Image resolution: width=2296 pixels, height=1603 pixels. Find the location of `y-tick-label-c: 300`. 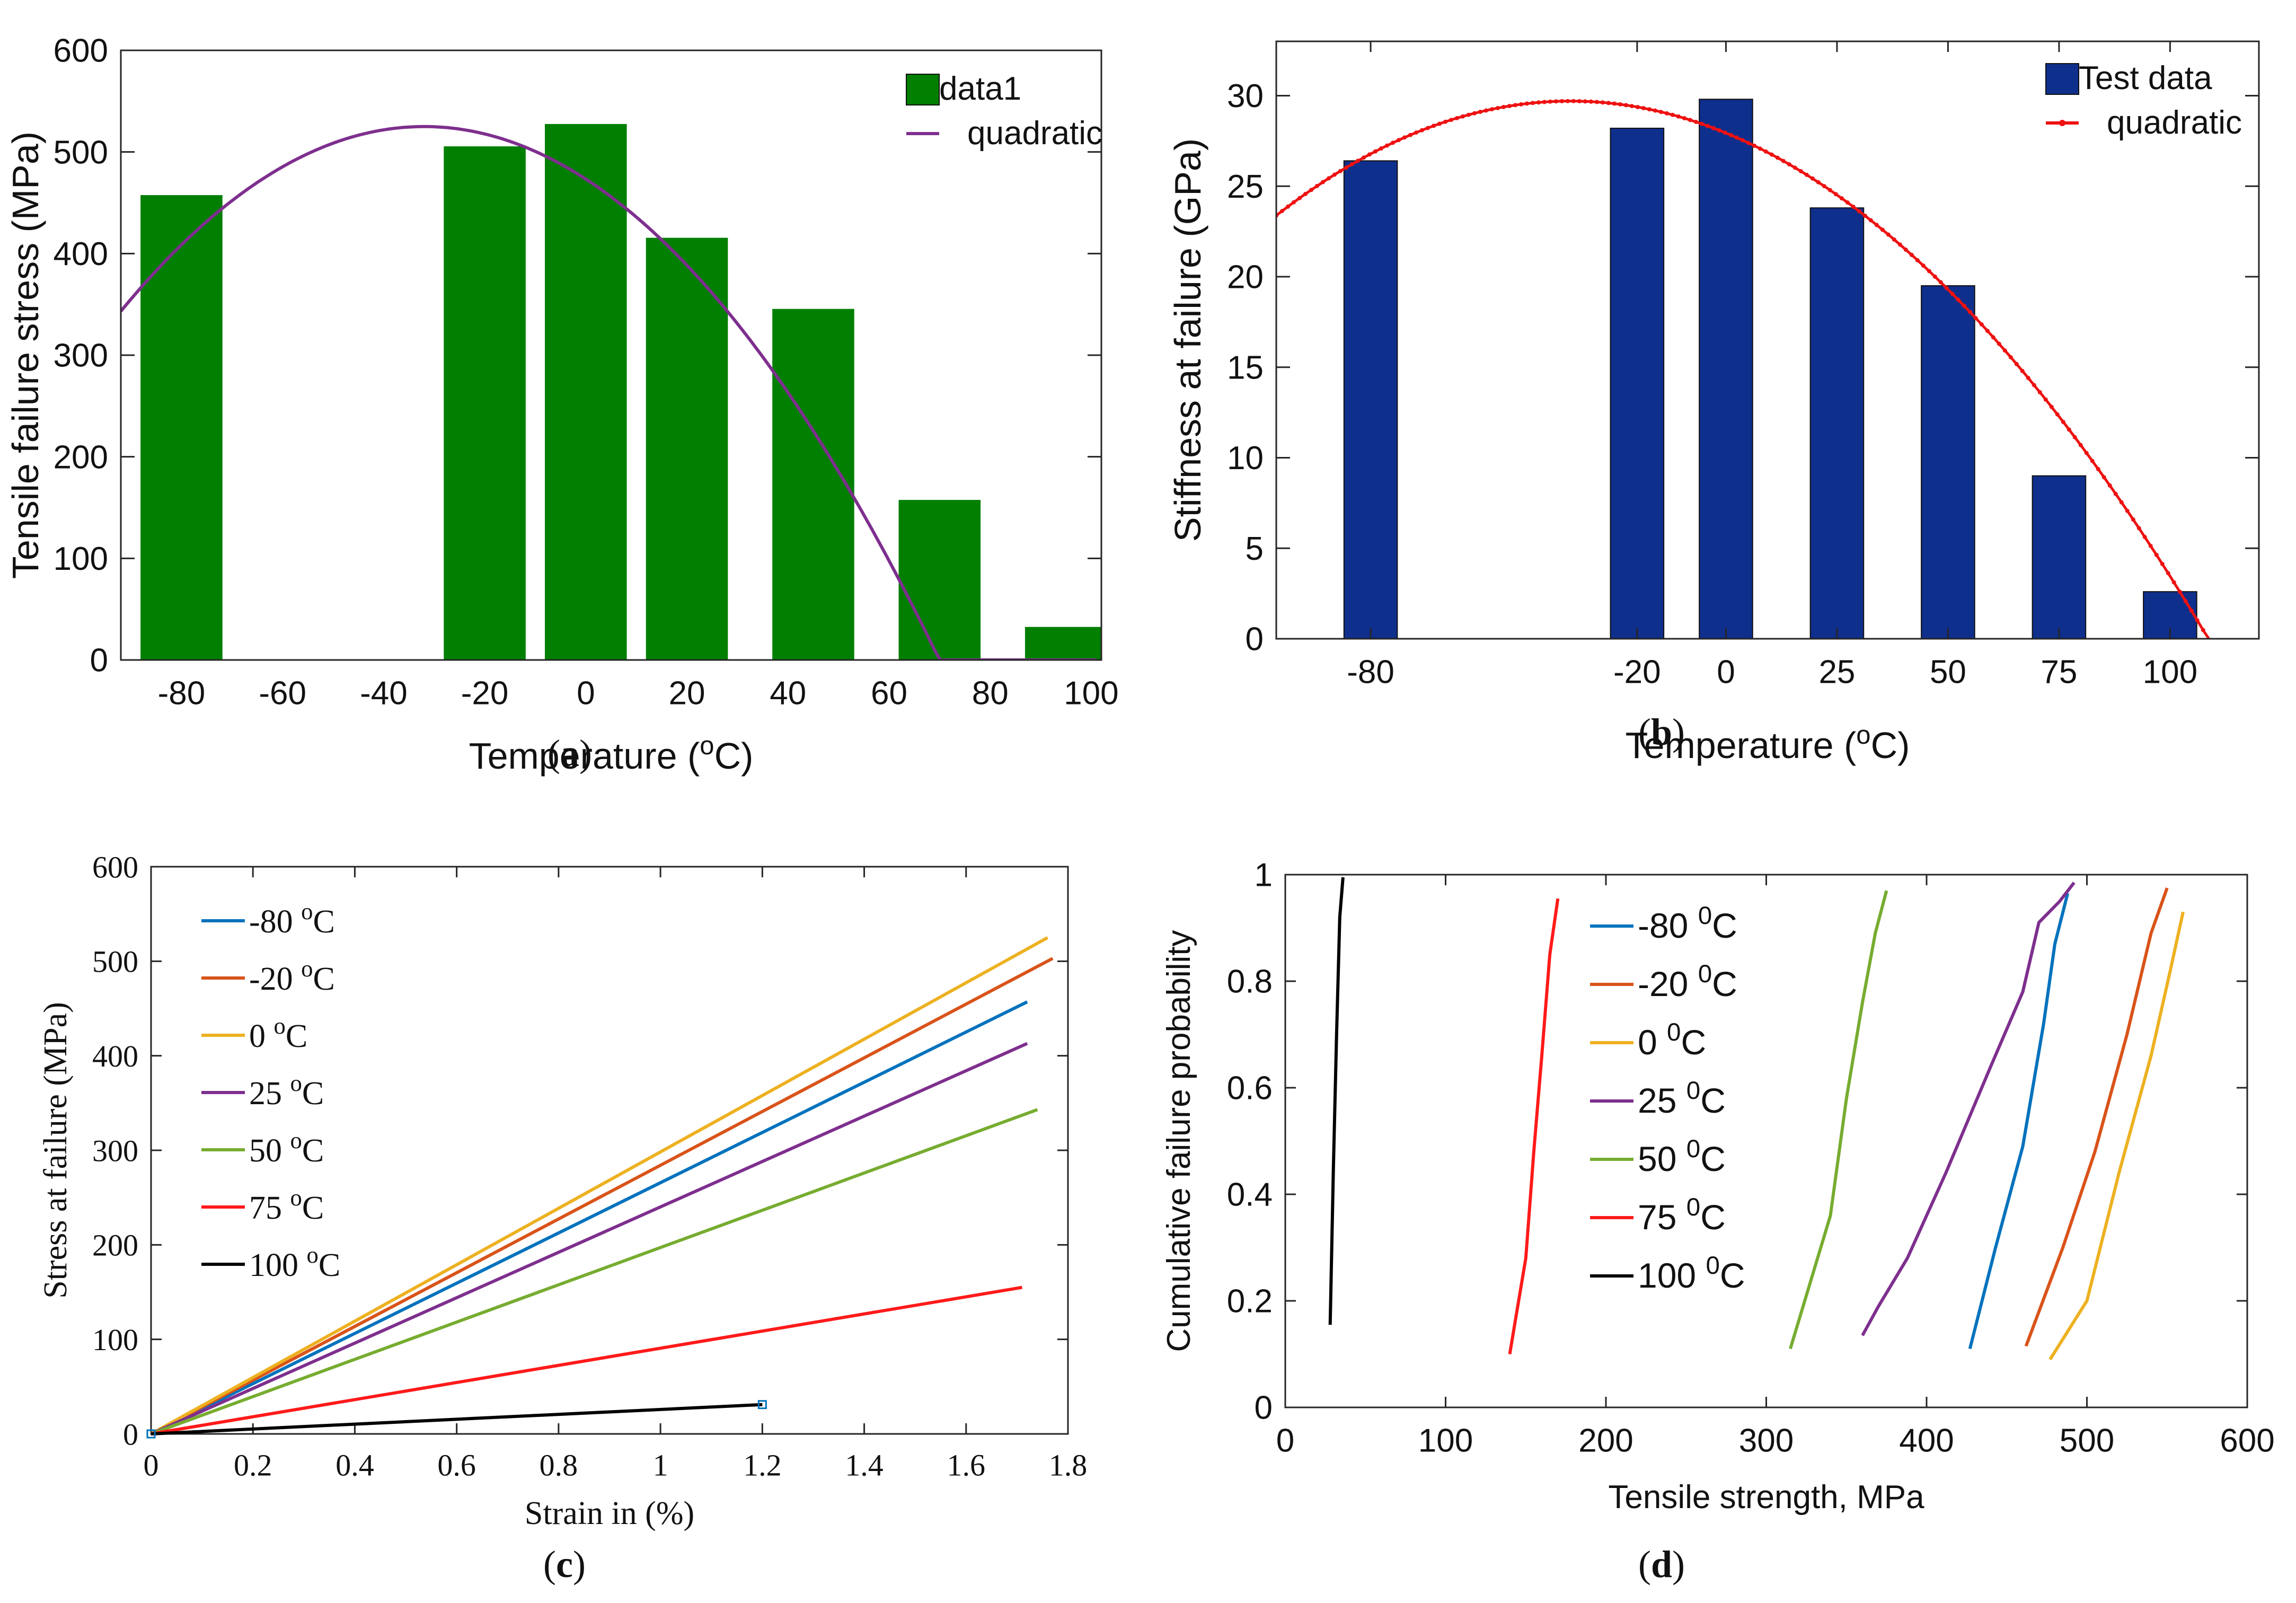

y-tick-label-c: 300 is located at coordinates (115, 1150).